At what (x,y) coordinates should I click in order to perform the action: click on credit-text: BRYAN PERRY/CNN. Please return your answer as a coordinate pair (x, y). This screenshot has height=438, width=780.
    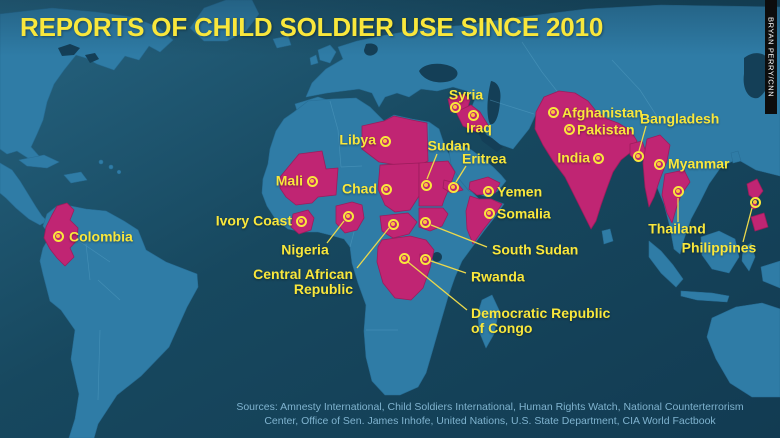
    Looking at the image, I should click on (771, 57).